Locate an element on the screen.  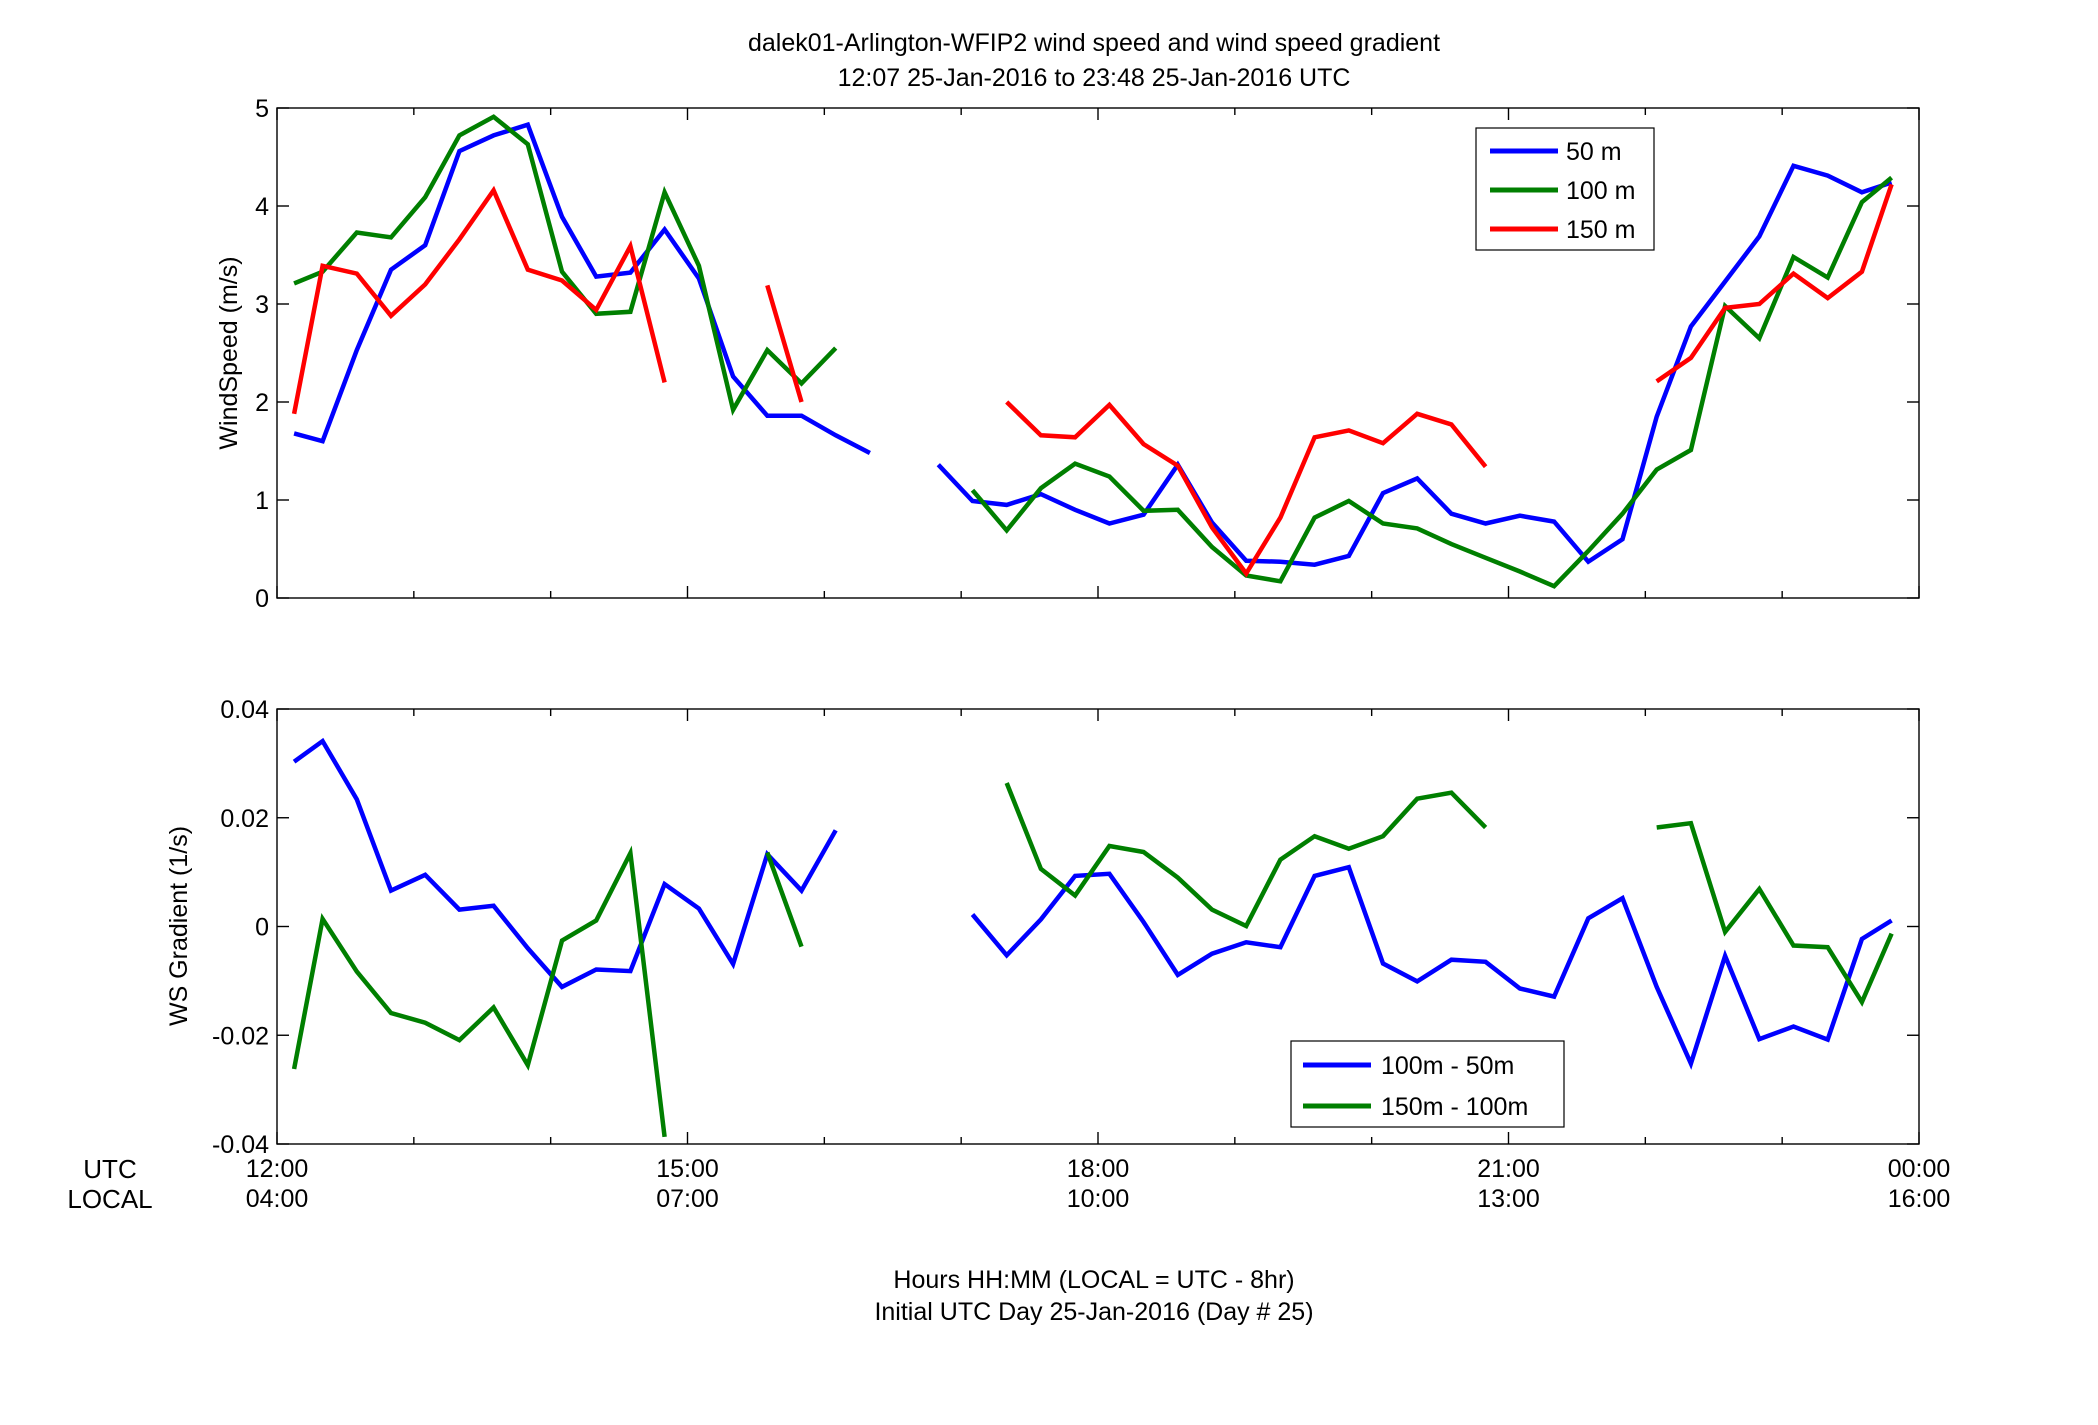
xtick-label-local: 07:00 is located at coordinates (687, 1199).